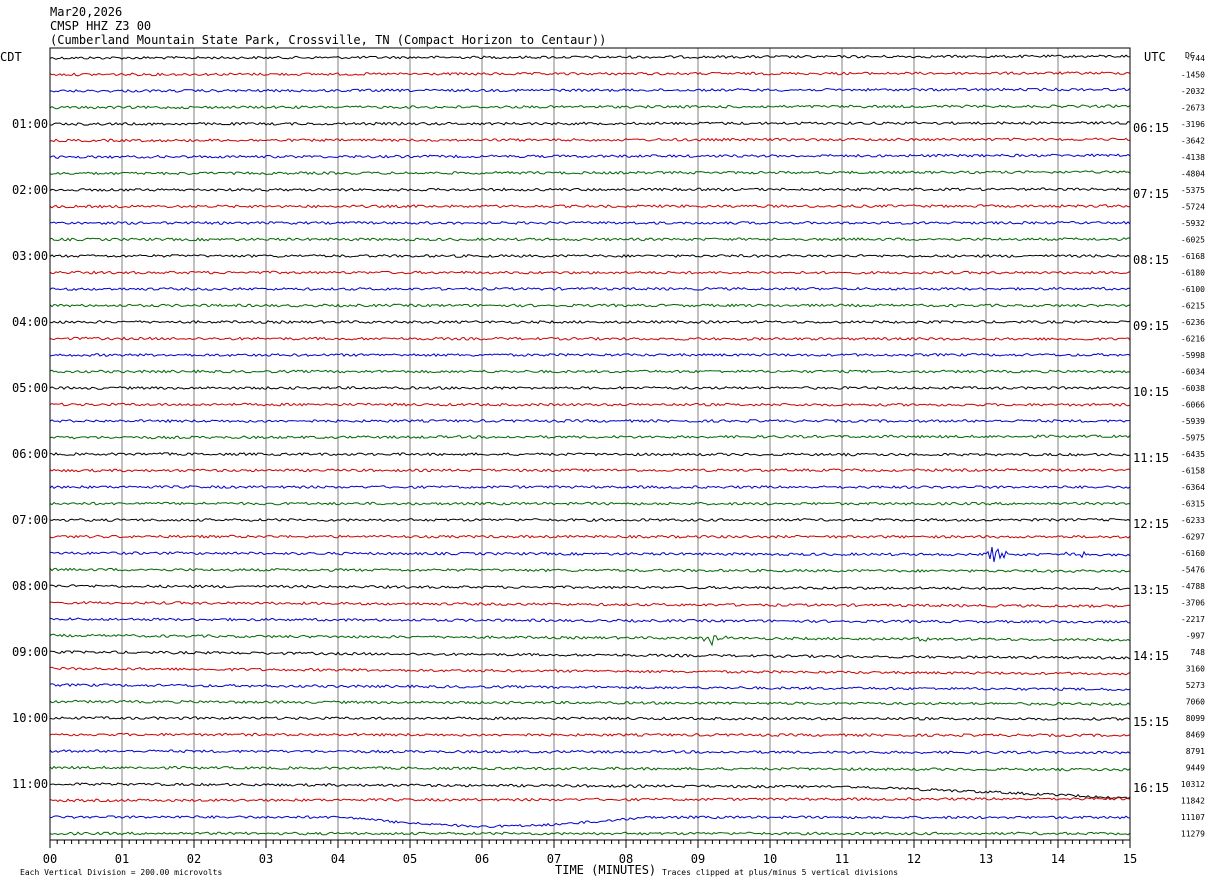 The height and width of the screenshot is (886, 1210). I want to click on dc-offset-label: -6215, so click(1193, 306).